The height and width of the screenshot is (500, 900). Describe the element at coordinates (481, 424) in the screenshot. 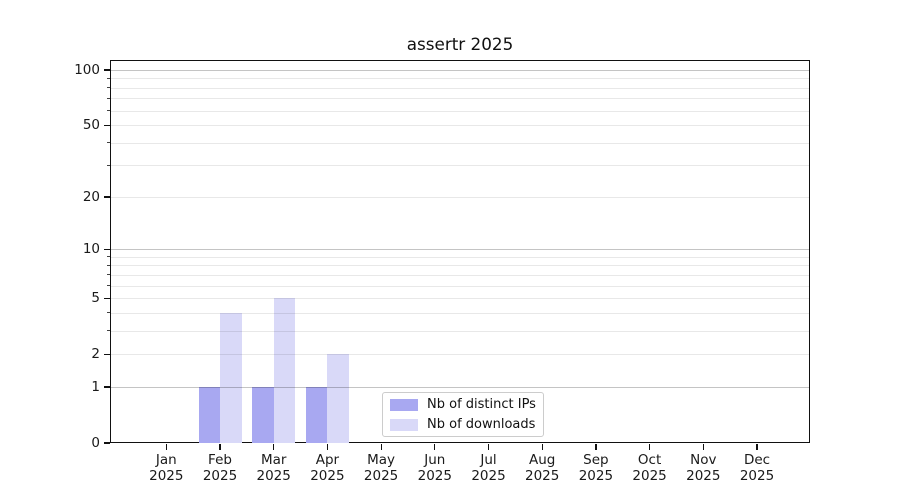

I see `legend-label: Nb of downloads` at that location.